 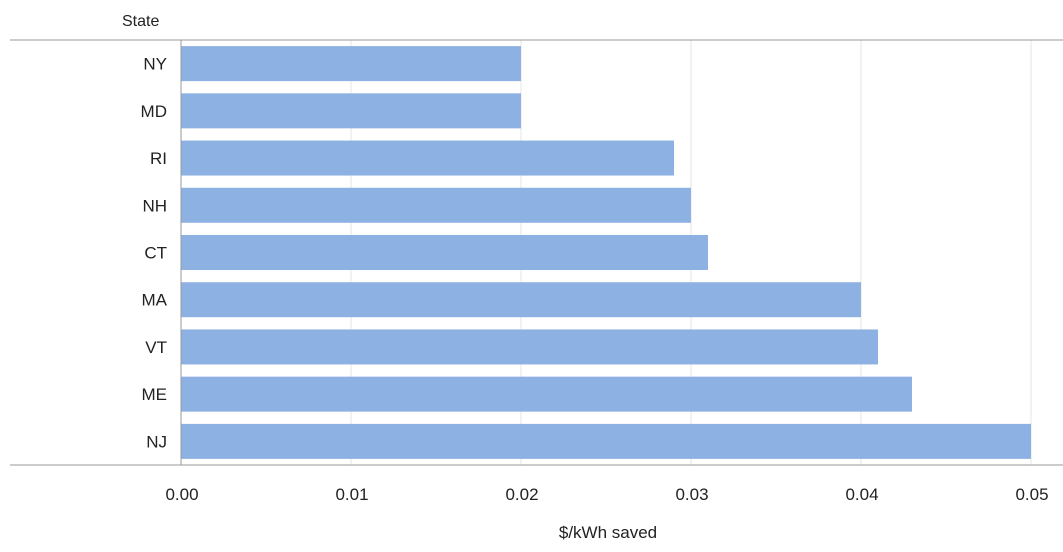 I want to click on bar-nh, so click(x=436, y=205).